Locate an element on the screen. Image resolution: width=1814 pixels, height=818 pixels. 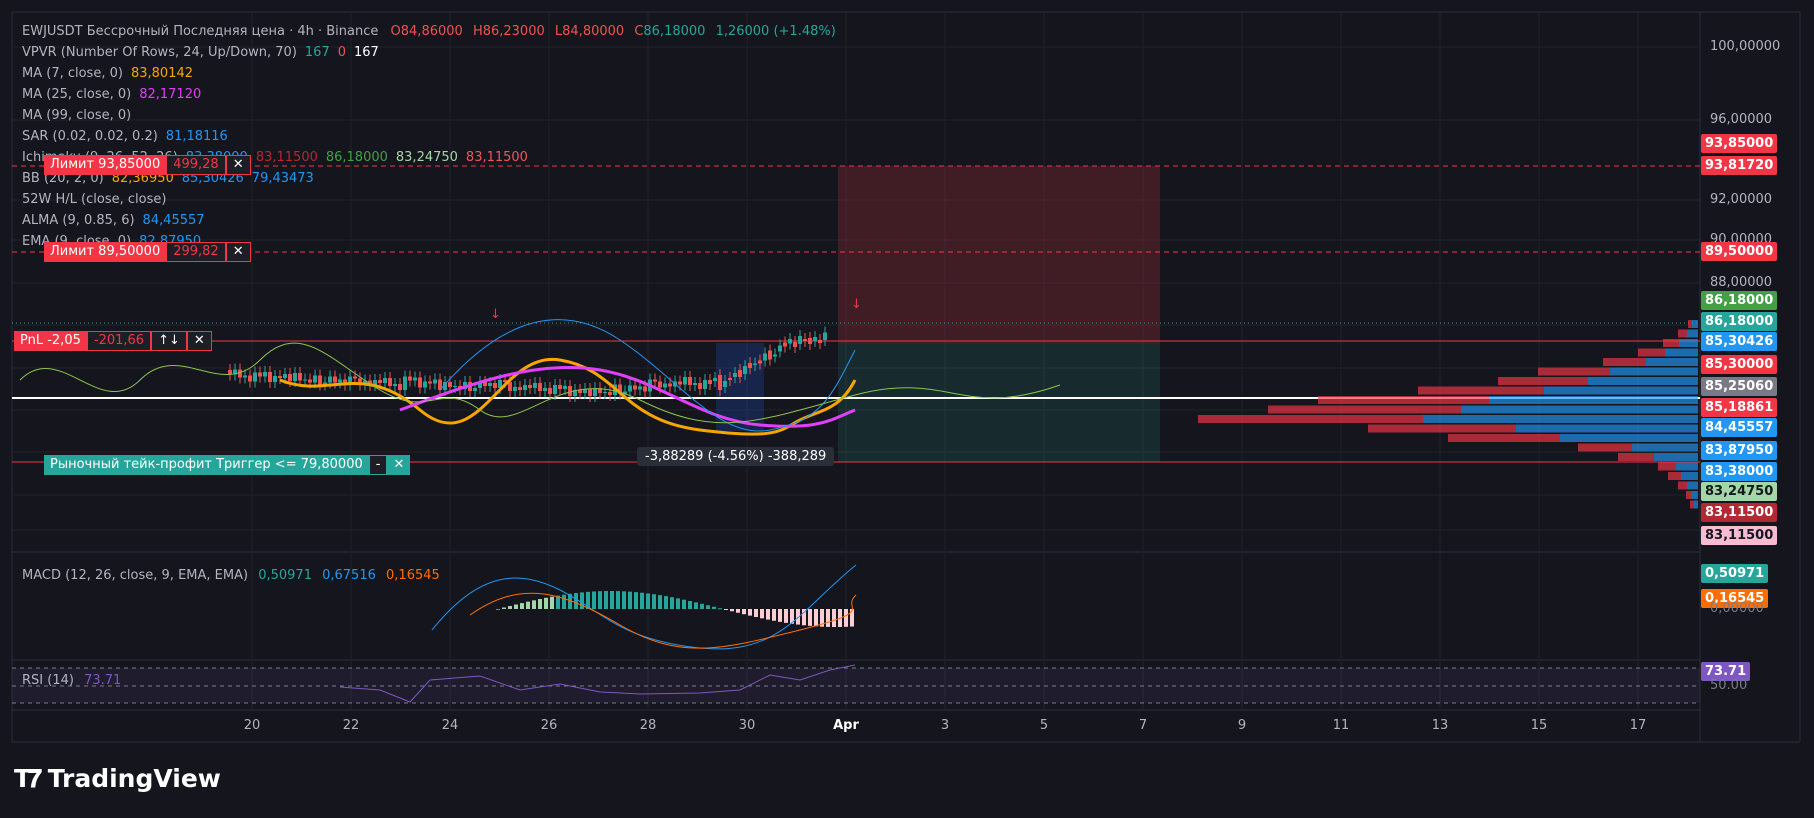
tradingview-logo: T𝟕 TradingView is located at coordinates (117, 779).